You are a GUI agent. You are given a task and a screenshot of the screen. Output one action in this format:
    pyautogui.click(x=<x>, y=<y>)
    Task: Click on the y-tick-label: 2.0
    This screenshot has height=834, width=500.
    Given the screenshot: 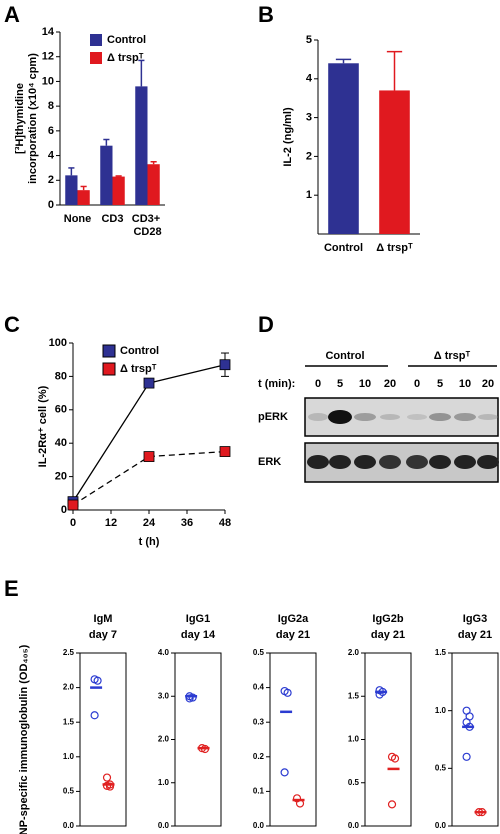 What is the action you would take?
    pyautogui.click(x=69, y=687)
    